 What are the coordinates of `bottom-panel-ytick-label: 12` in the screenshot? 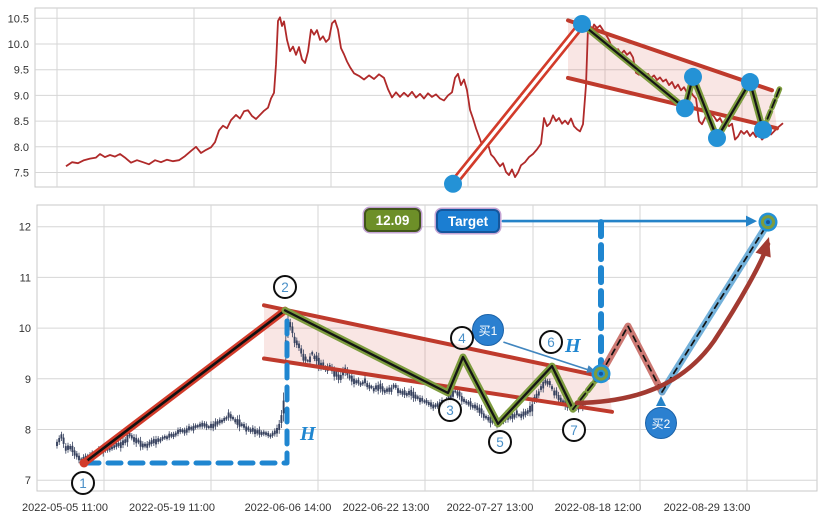 It's located at (25, 228).